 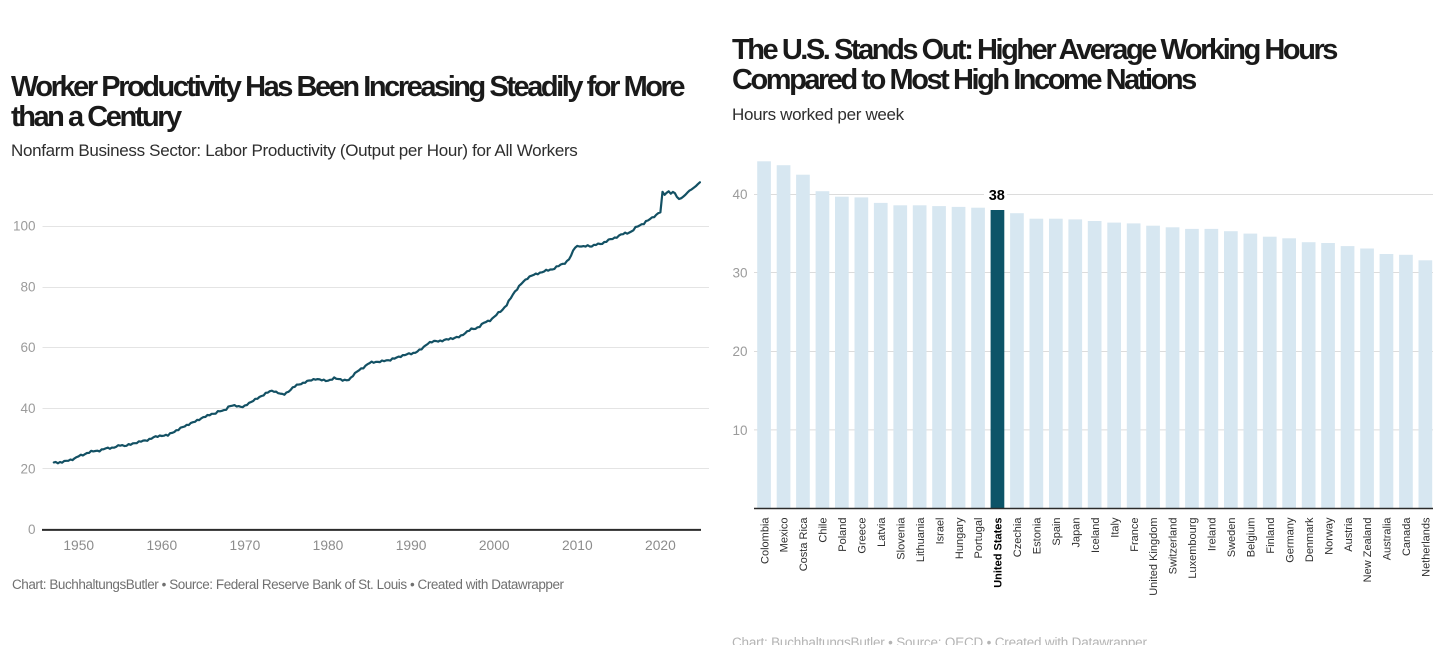 What do you see at coordinates (940, 531) in the screenshot?
I see `svg-text: Israel` at bounding box center [940, 531].